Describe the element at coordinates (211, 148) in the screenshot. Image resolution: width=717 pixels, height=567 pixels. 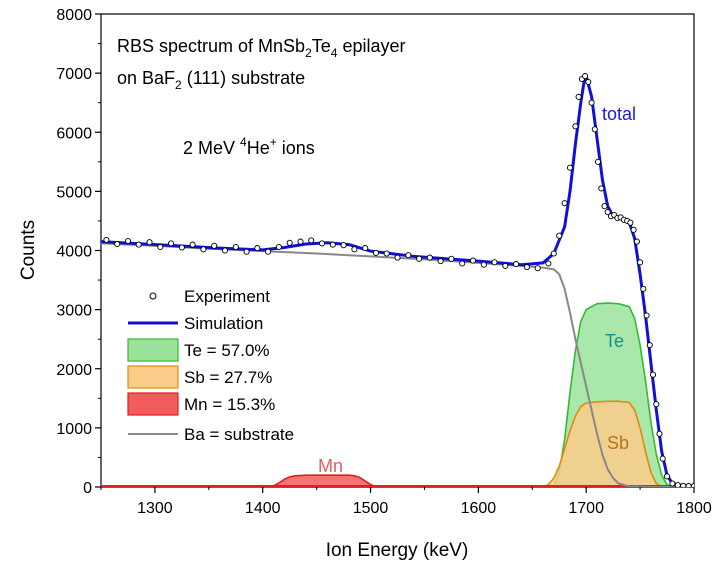
I see `beam-pre: 2 MeV` at that location.